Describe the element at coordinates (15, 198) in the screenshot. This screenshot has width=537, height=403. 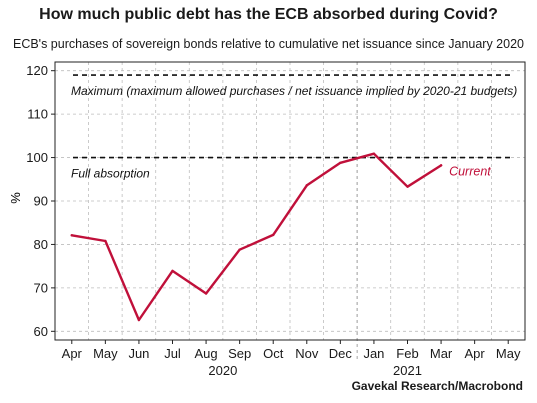
I see `y-axis-label: %` at that location.